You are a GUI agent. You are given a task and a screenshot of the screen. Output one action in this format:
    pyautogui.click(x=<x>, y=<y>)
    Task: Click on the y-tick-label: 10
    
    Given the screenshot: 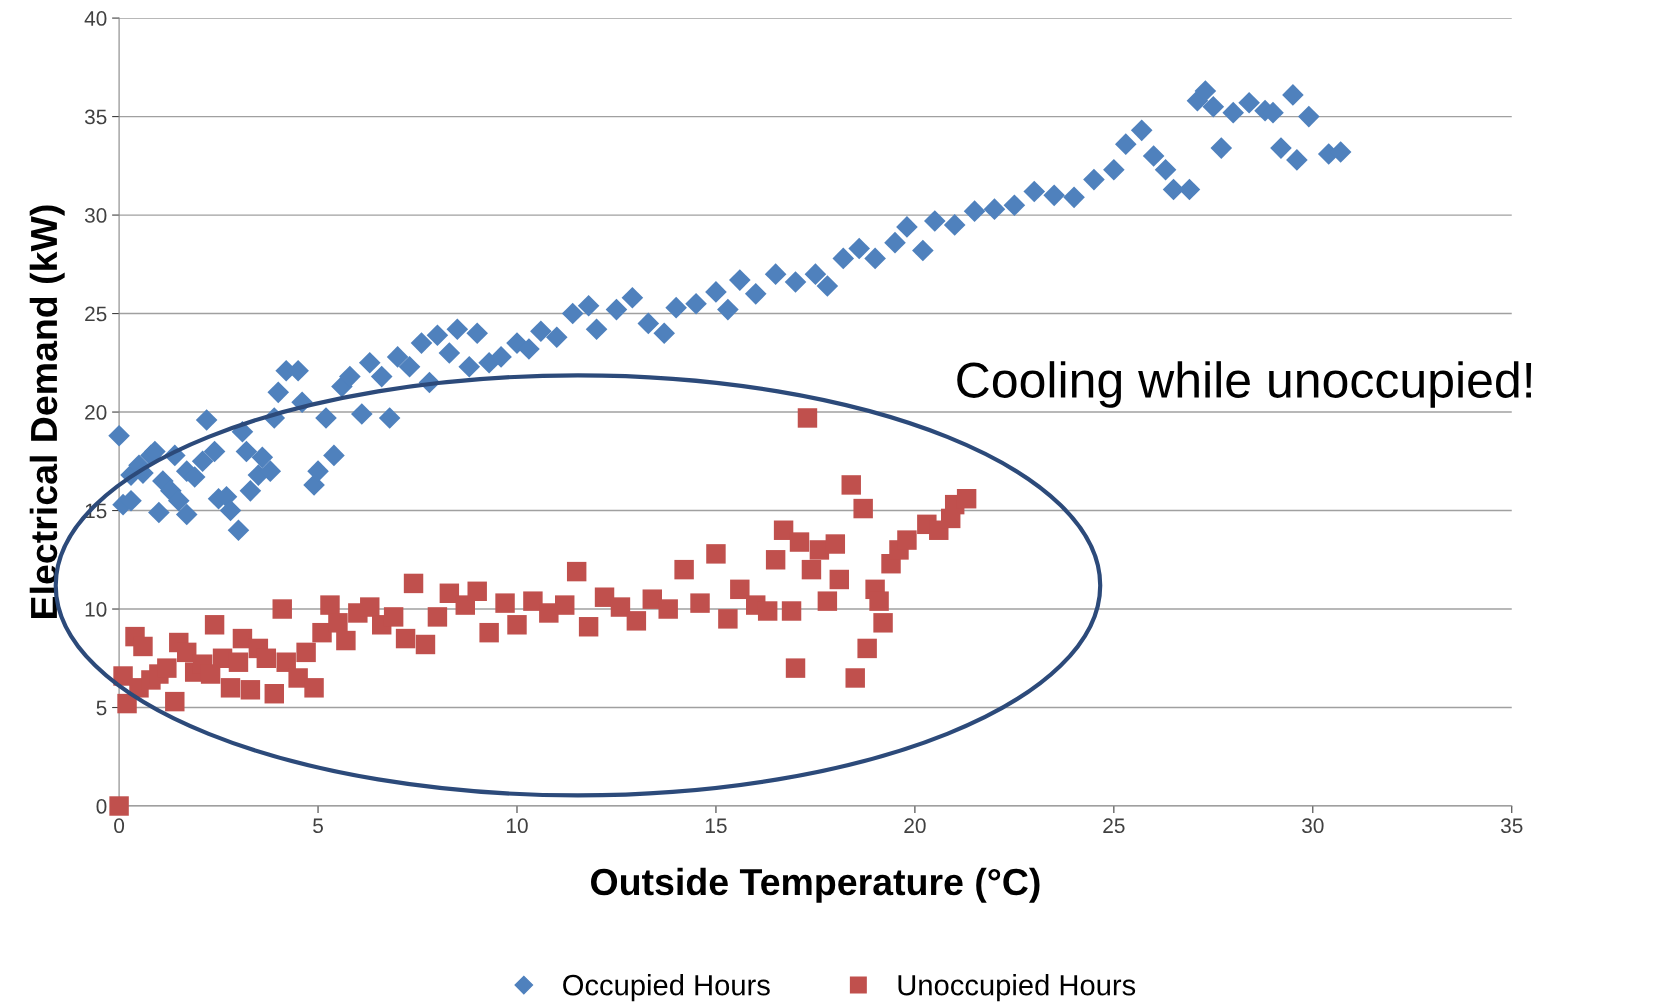 What is the action you would take?
    pyautogui.click(x=96, y=609)
    